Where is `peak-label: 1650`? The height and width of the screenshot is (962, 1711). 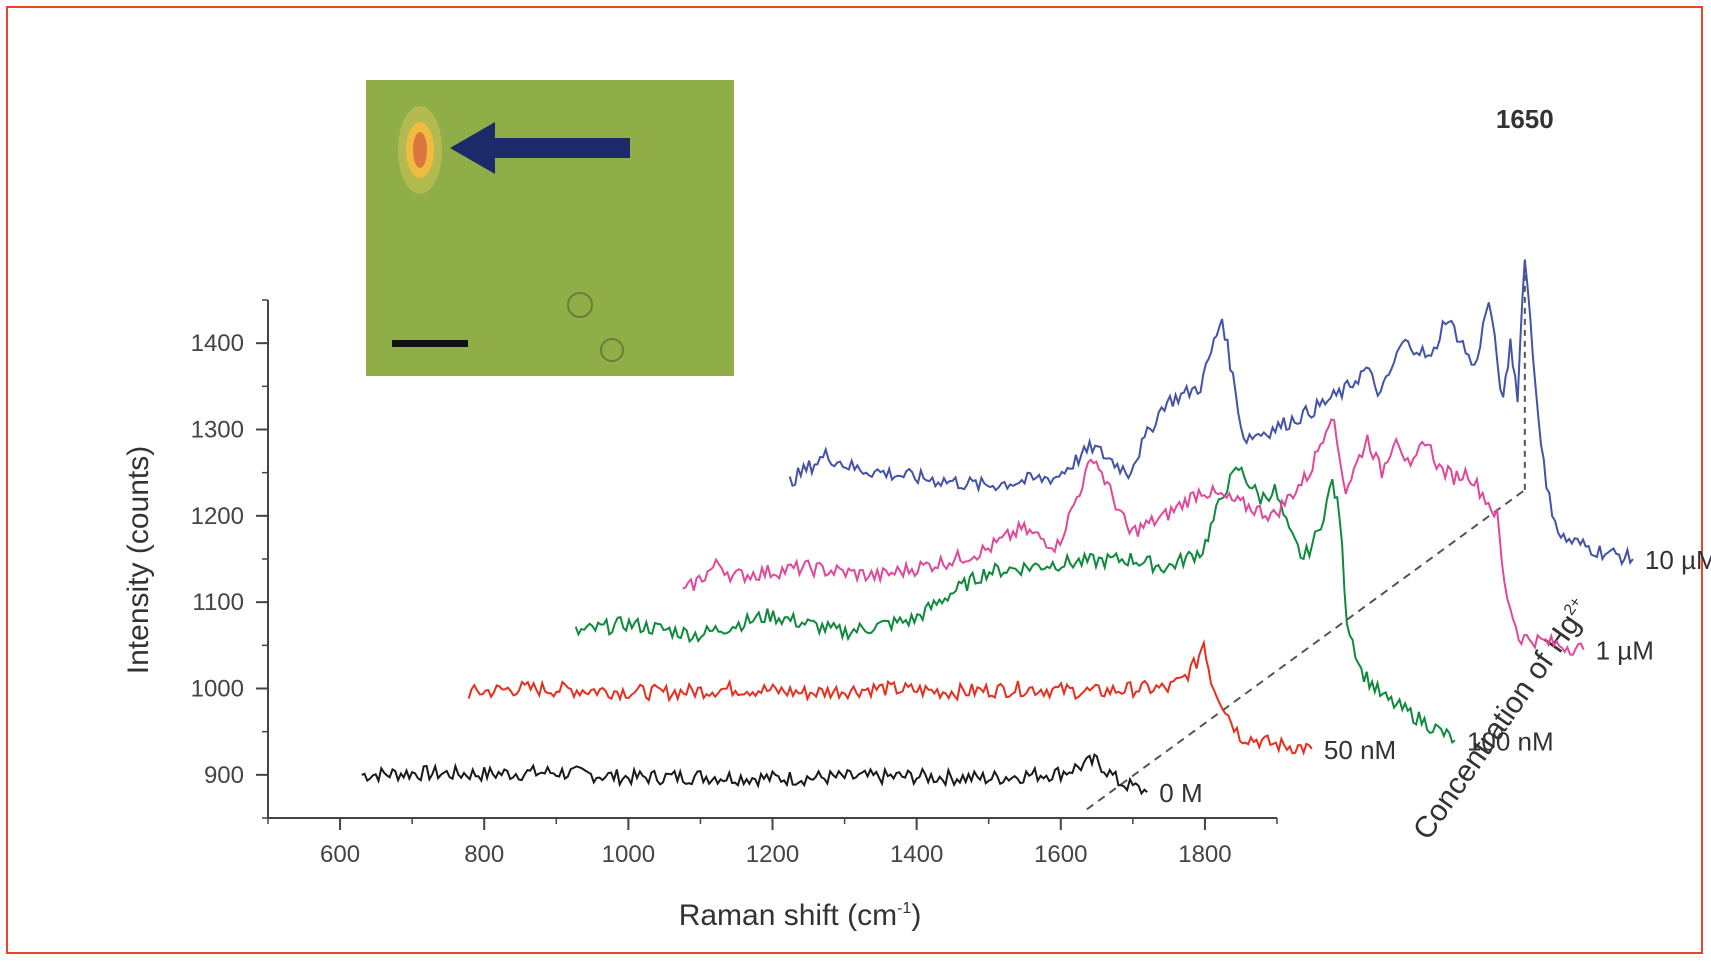
peak-label: 1650 is located at coordinates (1525, 119).